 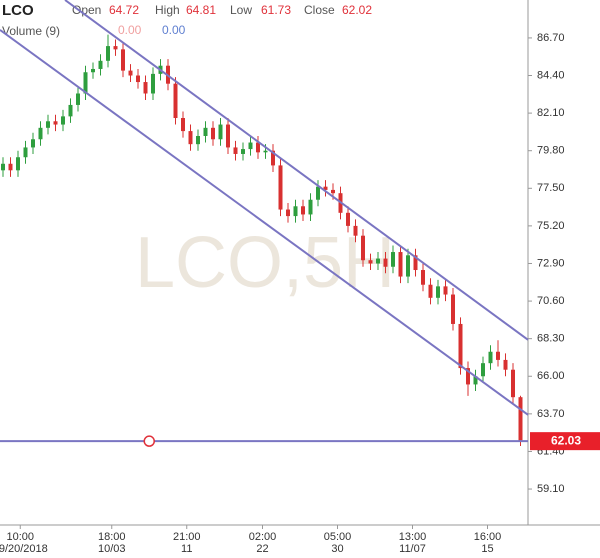 I want to click on y-tick-label: 68.30, so click(x=551, y=339).